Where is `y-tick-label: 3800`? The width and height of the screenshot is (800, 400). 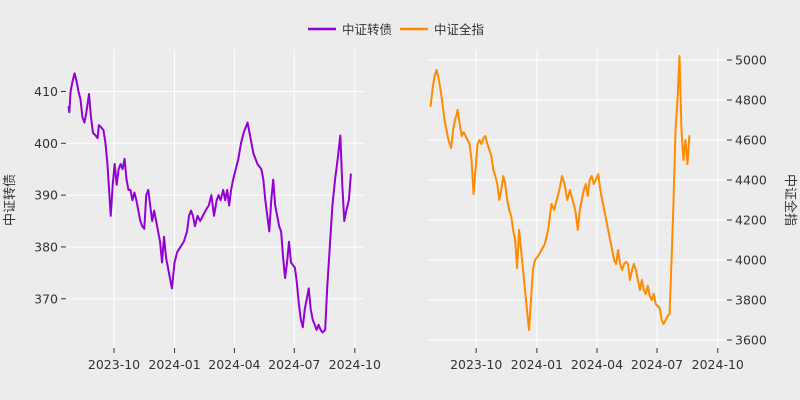
y-tick-label: 3800 is located at coordinates (751, 300).